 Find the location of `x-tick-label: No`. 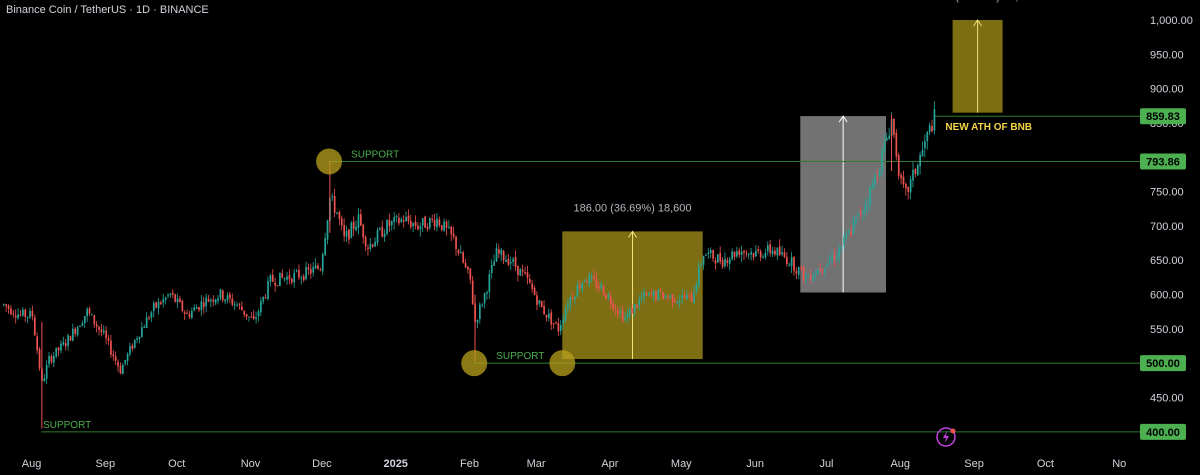

x-tick-label: No is located at coordinates (1119, 464).